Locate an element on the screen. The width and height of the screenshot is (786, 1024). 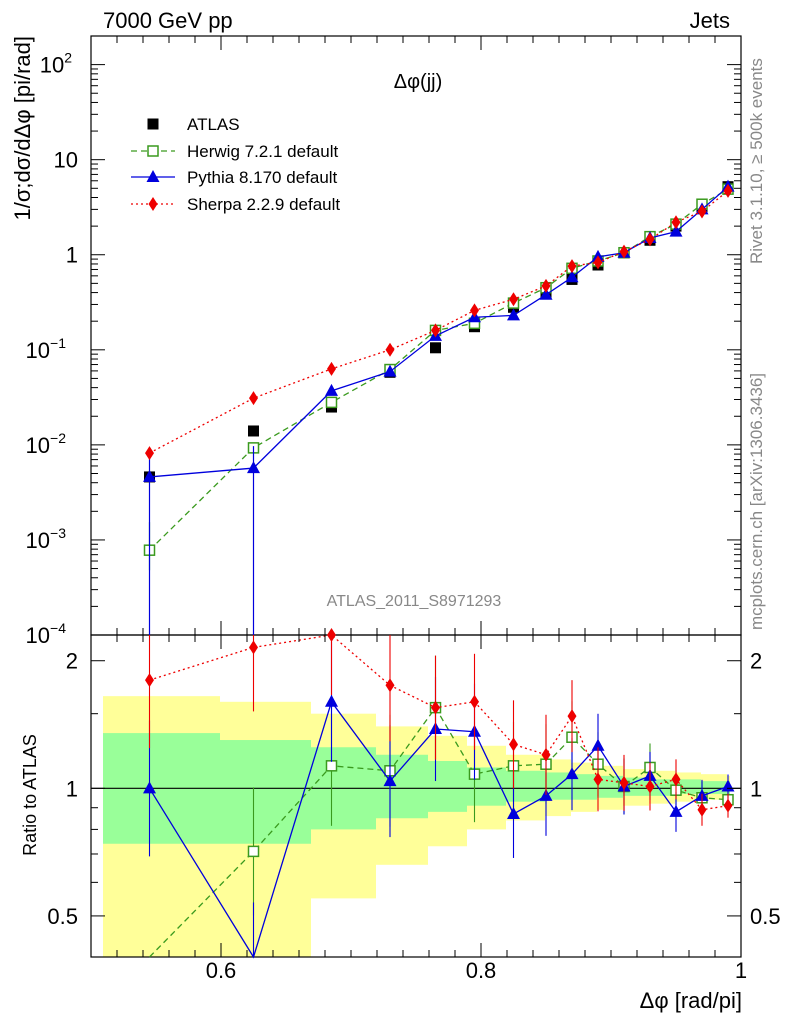
main-title: Δφ(jj) is located at coordinates (418, 82).